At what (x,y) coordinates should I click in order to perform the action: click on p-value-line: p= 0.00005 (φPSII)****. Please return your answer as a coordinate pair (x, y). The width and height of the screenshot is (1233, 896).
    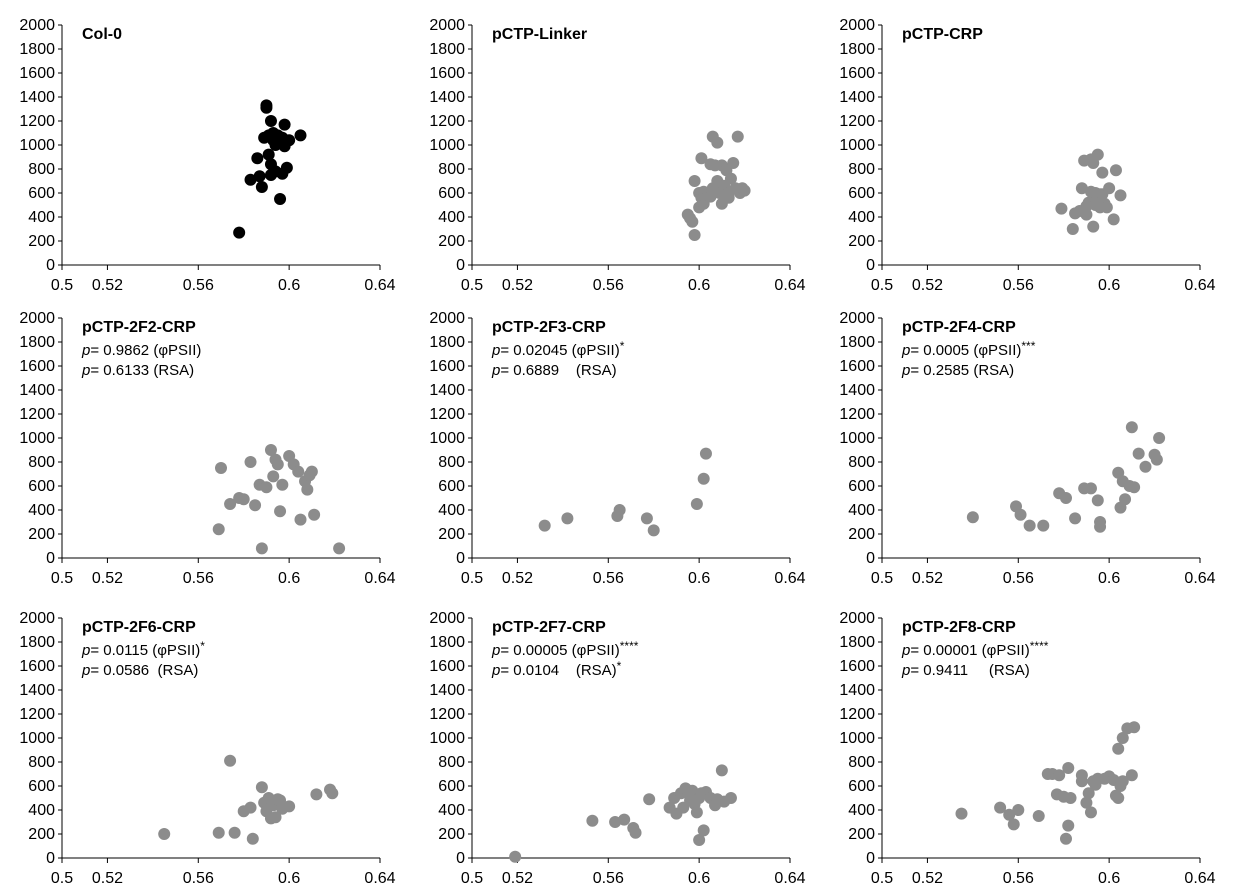
    Looking at the image, I should click on (565, 649).